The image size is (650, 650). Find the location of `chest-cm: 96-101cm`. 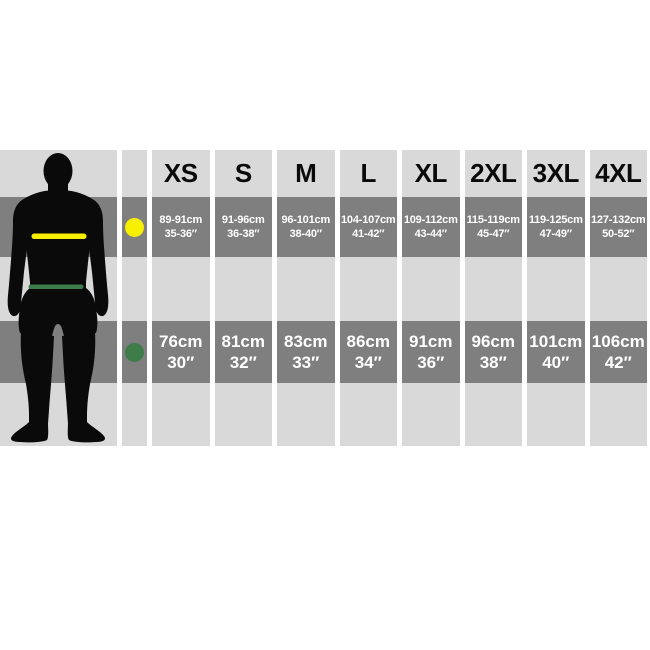

chest-cm: 96-101cm is located at coordinates (306, 220).